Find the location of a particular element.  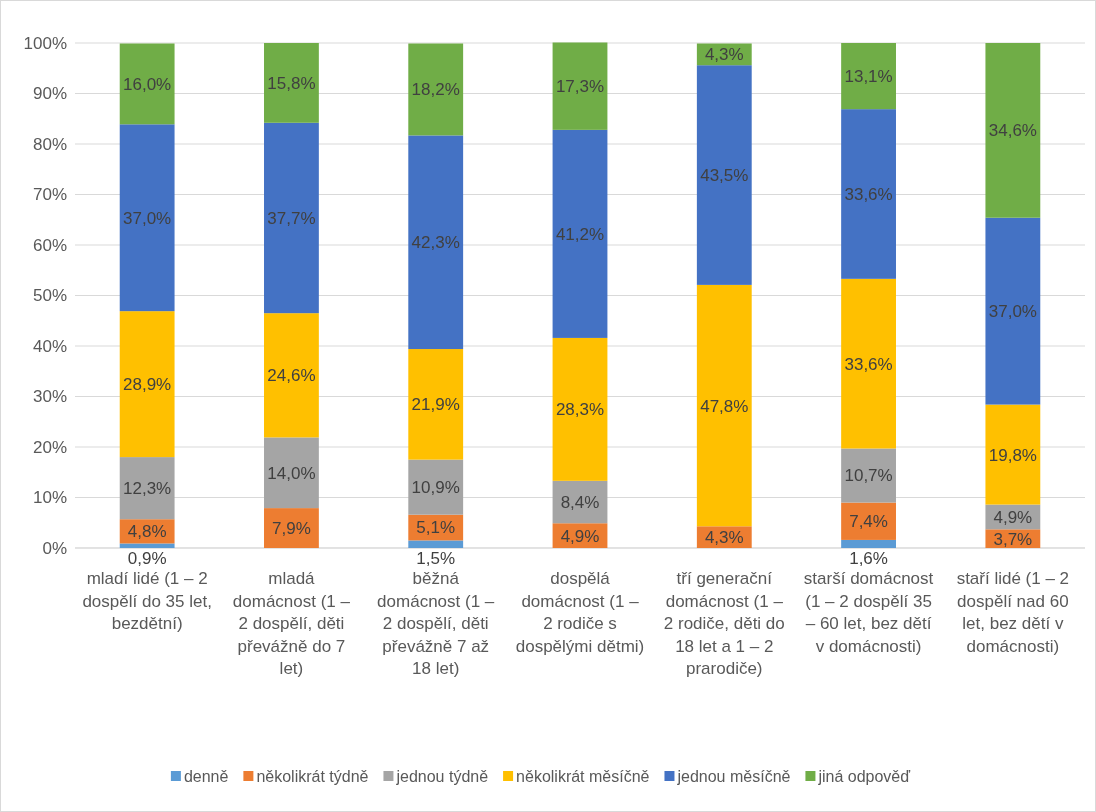

data-label: 7,9% is located at coordinates (291, 528).